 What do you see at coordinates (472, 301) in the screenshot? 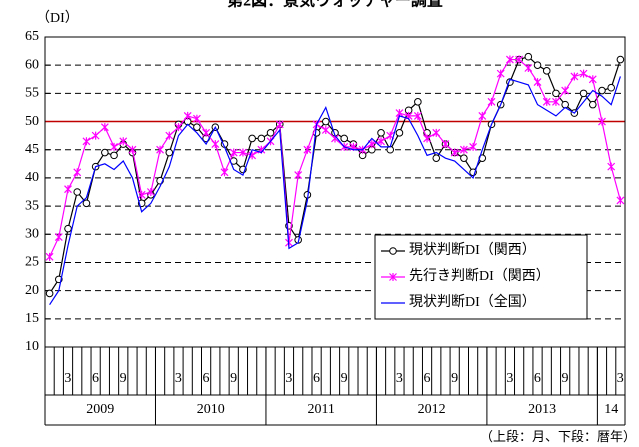
I see `legend-label: 現状判断DI（全国）` at bounding box center [472, 301].